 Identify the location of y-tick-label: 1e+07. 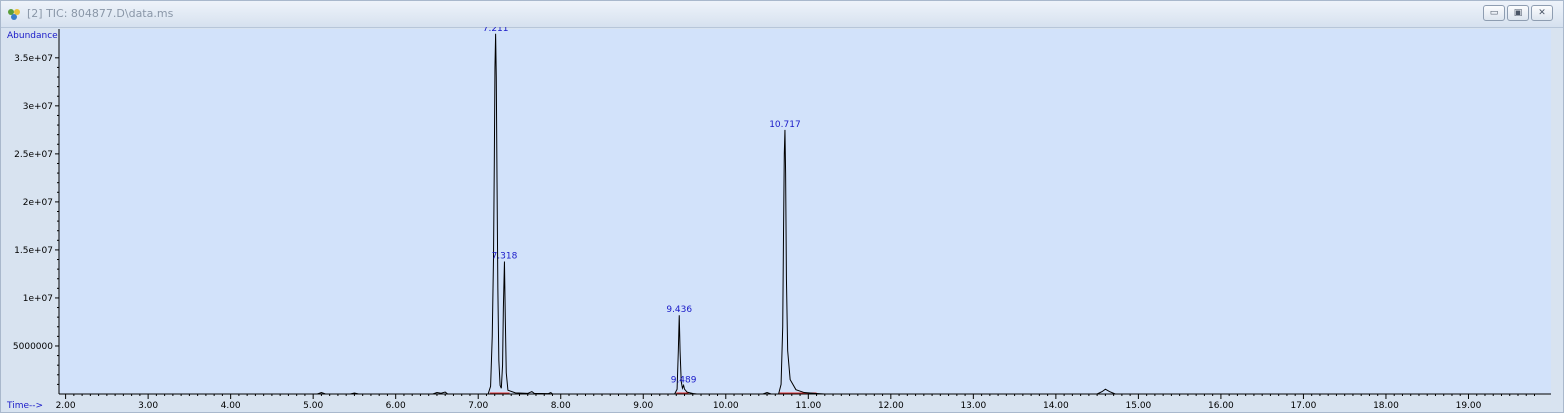
(38, 299).